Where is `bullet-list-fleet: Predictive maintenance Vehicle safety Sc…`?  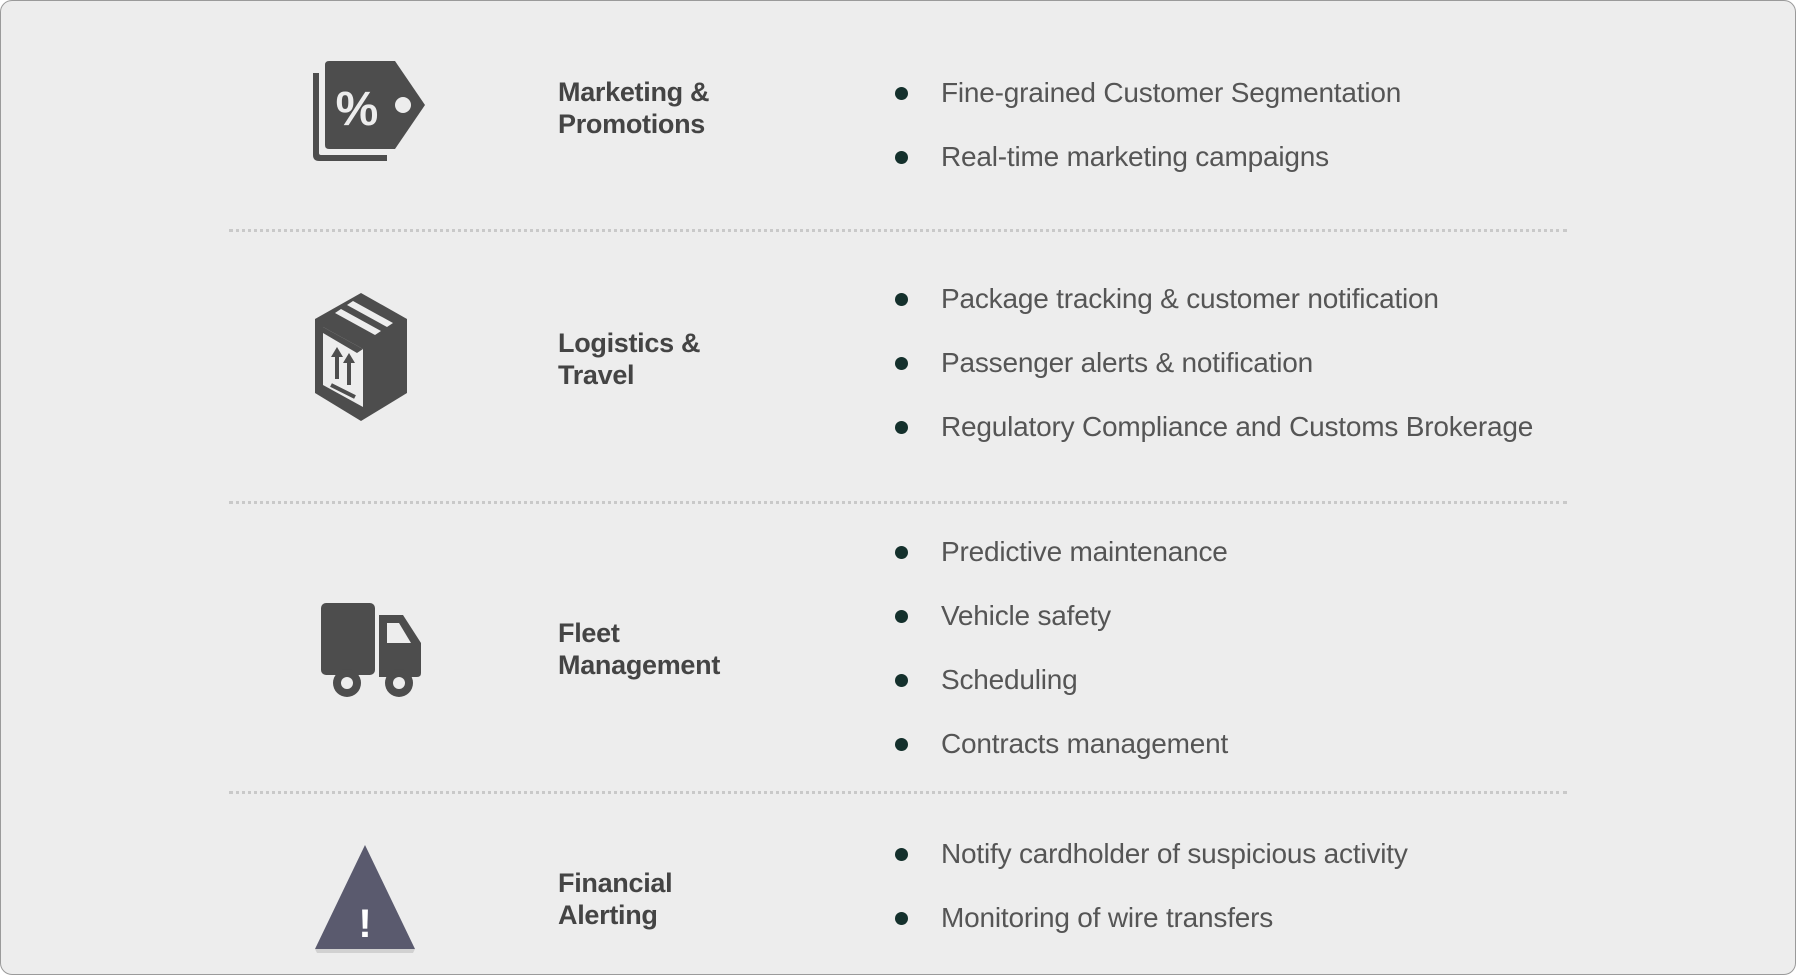 bullet-list-fleet: Predictive maintenance Vehicle safety Sc… is located at coordinates (1059, 663).